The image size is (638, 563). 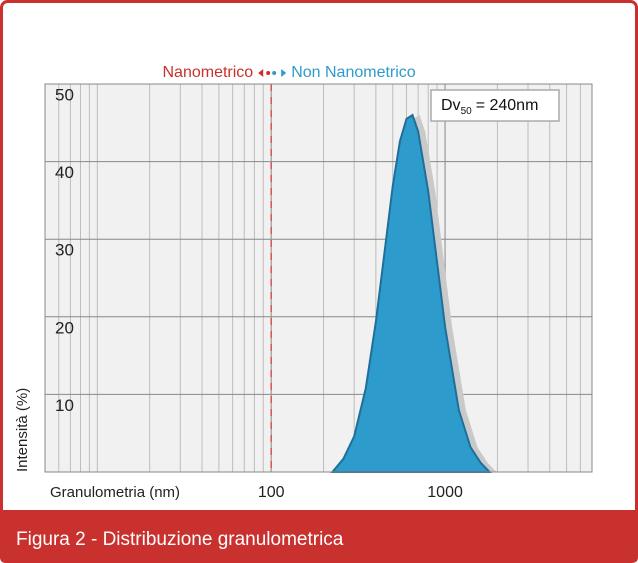 What do you see at coordinates (451, 105) in the screenshot?
I see `annotation-main: Dv` at bounding box center [451, 105].